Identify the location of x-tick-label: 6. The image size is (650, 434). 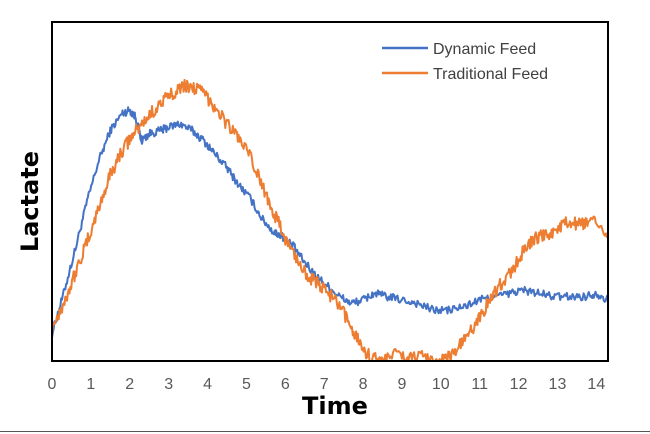
(285, 384).